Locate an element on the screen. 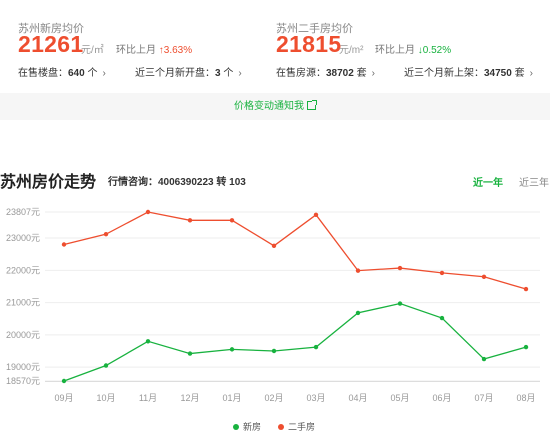 The height and width of the screenshot is (444, 550). tab-one-year: 近一年 is located at coordinates (488, 183).